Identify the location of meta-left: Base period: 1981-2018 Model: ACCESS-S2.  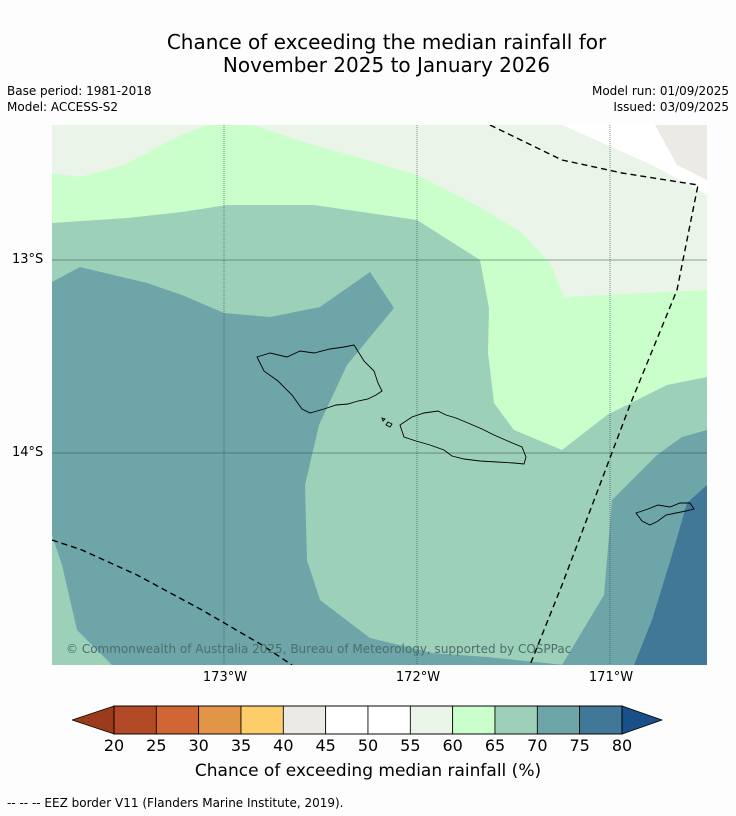
(79, 99).